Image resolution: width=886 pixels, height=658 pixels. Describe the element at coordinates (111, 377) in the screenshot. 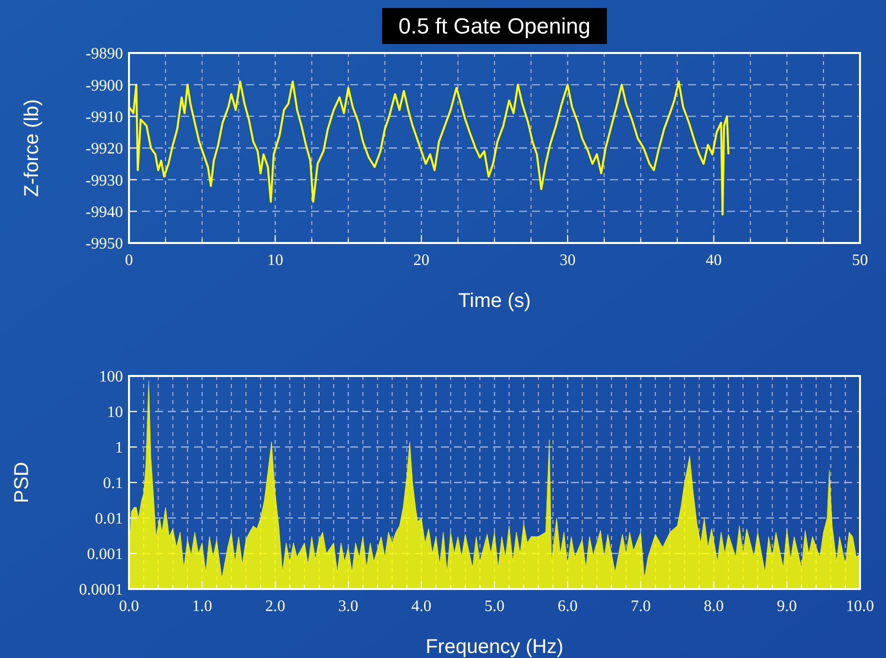

I see `y-tick-label: 100` at that location.